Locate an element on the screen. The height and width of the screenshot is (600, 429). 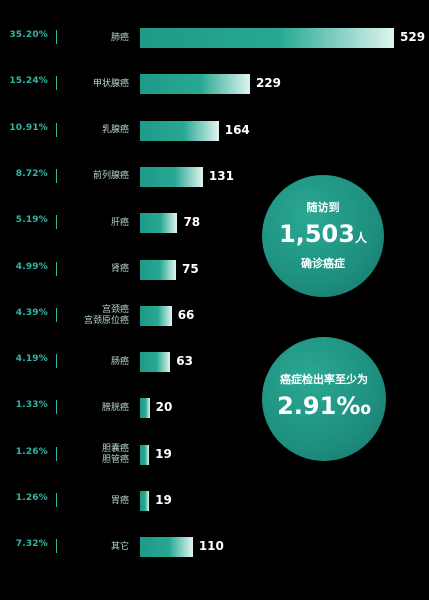
value-label: 229 is located at coordinates (268, 83).